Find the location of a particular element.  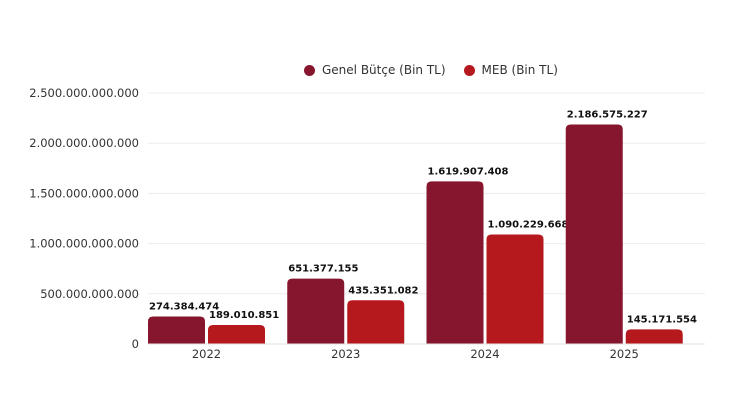

y-tick-label: 500.000.000.000 is located at coordinates (89, 294).